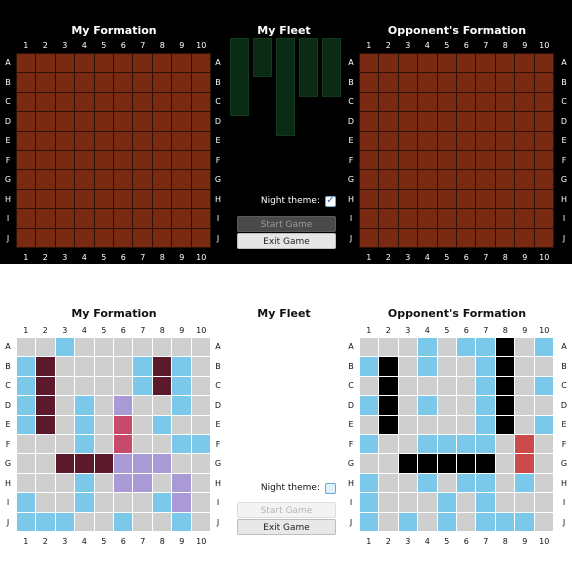 The width and height of the screenshot is (572, 572). I want to click on my-formation-grid, so click(113, 150).